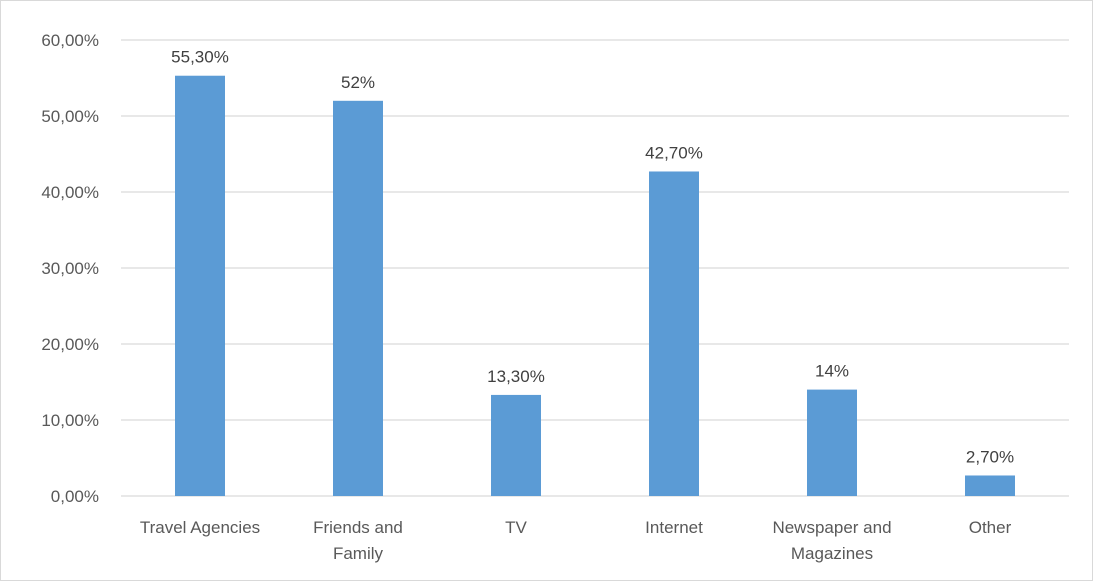 The image size is (1093, 582). What do you see at coordinates (358, 82) in the screenshot?
I see `data-label: 52%` at bounding box center [358, 82].